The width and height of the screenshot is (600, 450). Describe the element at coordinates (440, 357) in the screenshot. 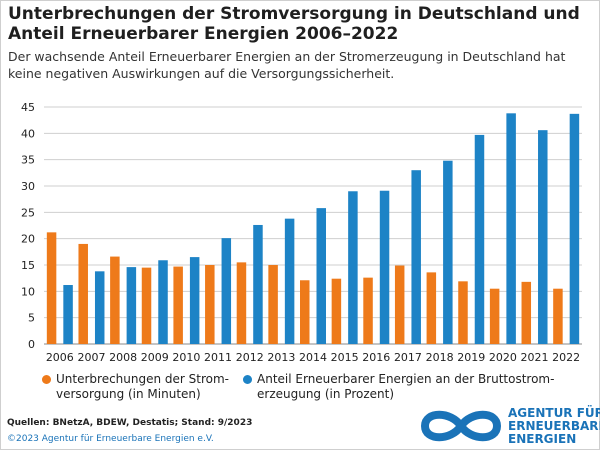

I see `x-tick-label: 2018` at that location.